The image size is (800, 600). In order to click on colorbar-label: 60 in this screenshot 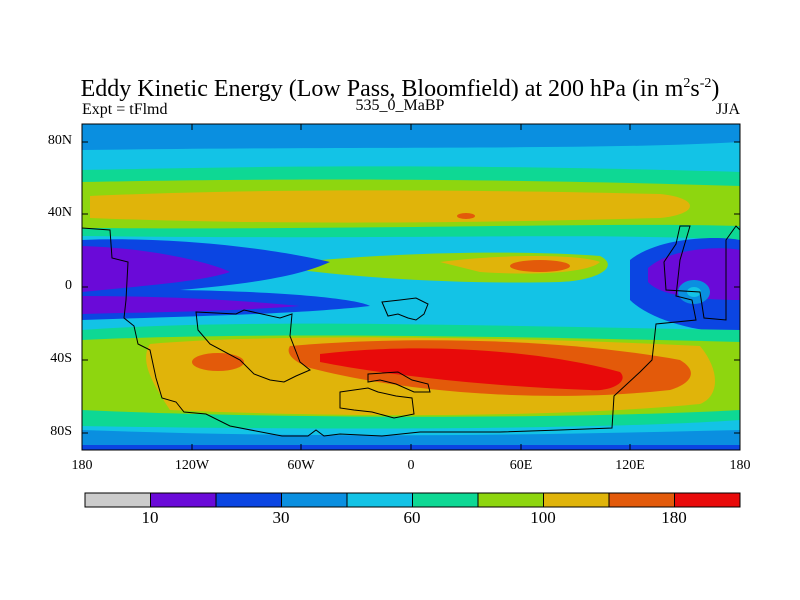, I will do `click(412, 517)`.